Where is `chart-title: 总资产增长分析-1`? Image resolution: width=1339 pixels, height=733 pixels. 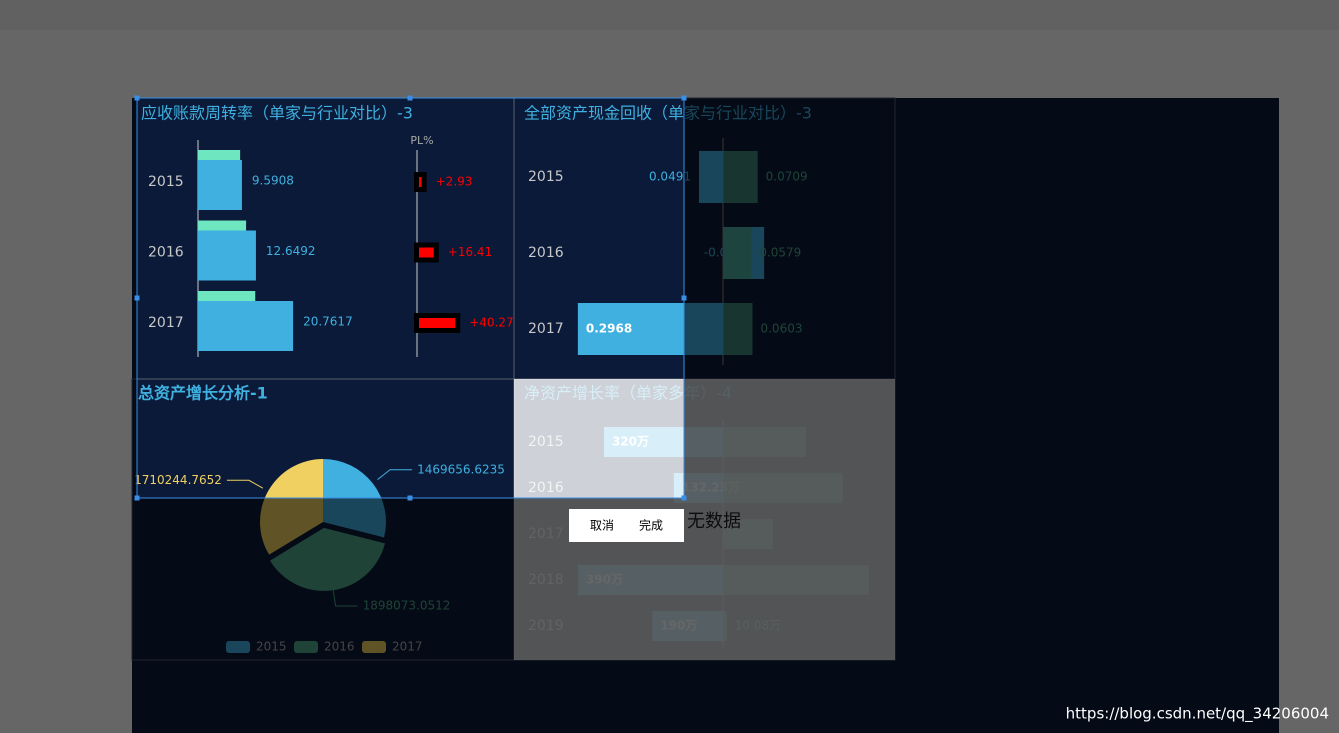 chart-title: 总资产增长分析-1 is located at coordinates (203, 393).